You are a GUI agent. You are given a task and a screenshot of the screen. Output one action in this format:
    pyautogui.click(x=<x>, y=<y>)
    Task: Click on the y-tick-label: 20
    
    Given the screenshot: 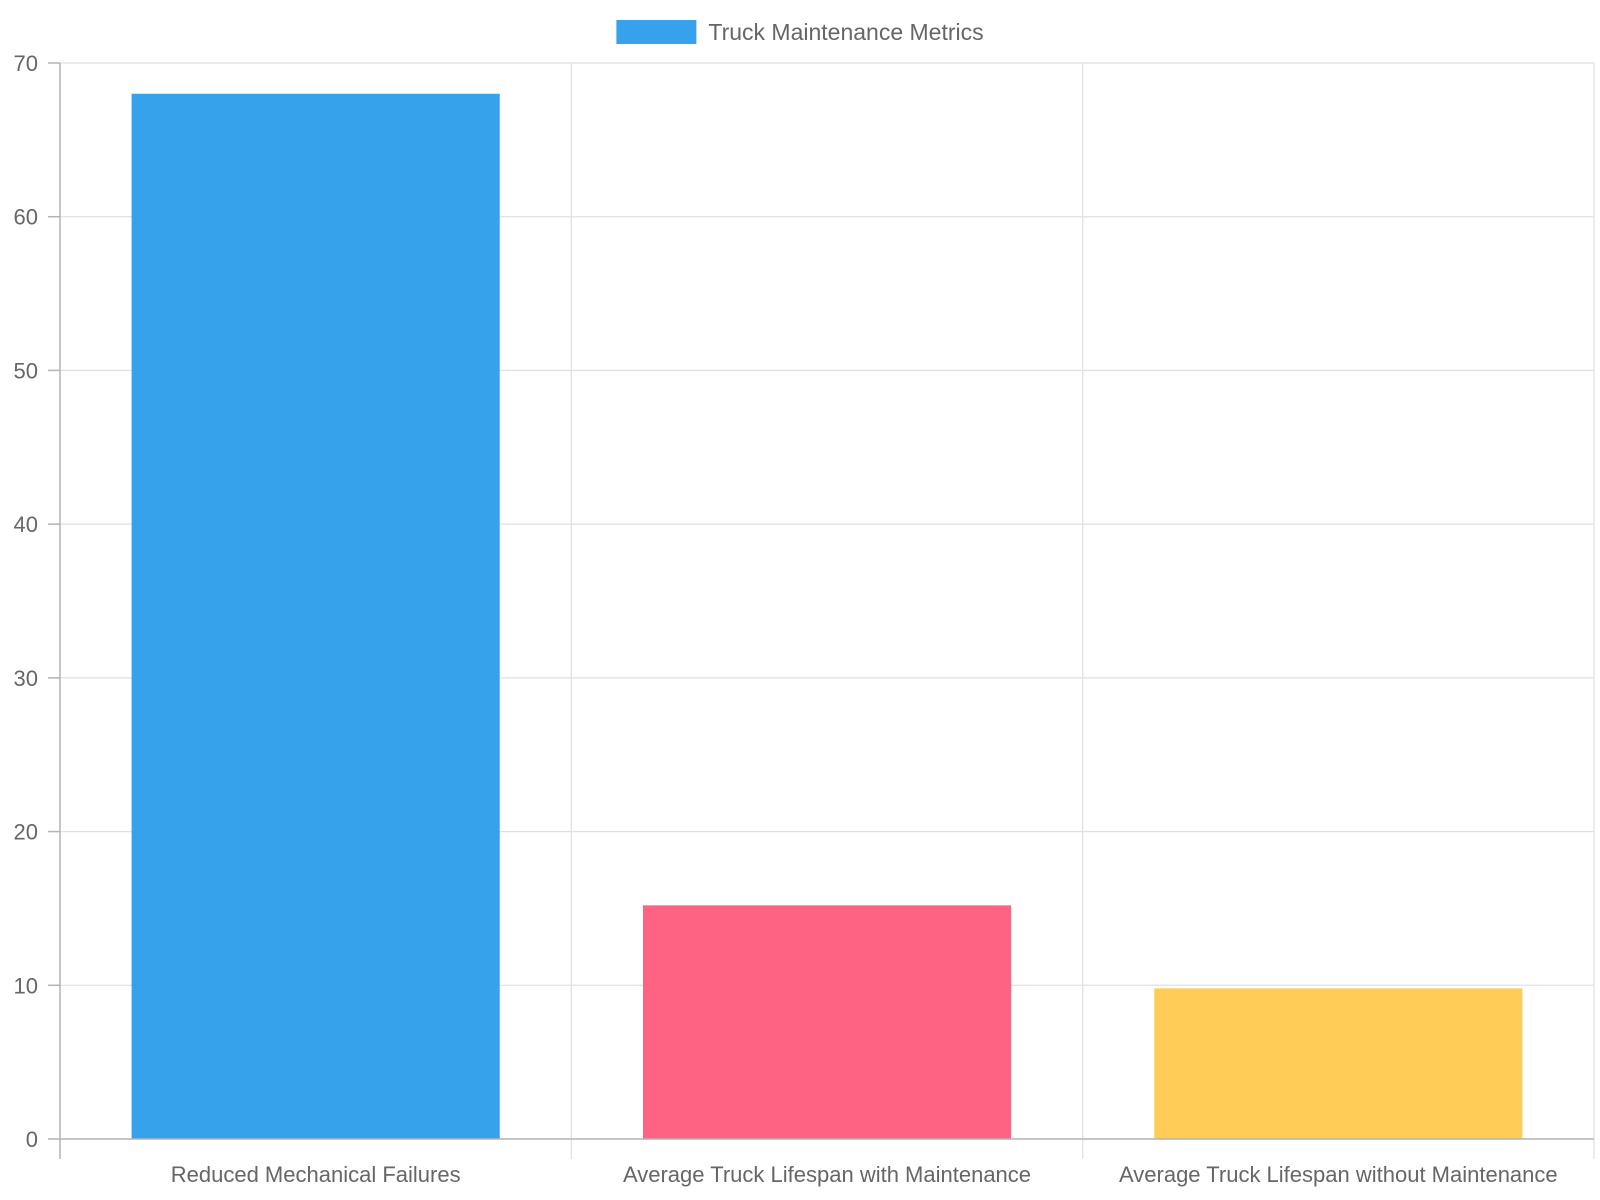 What is the action you would take?
    pyautogui.click(x=26, y=832)
    